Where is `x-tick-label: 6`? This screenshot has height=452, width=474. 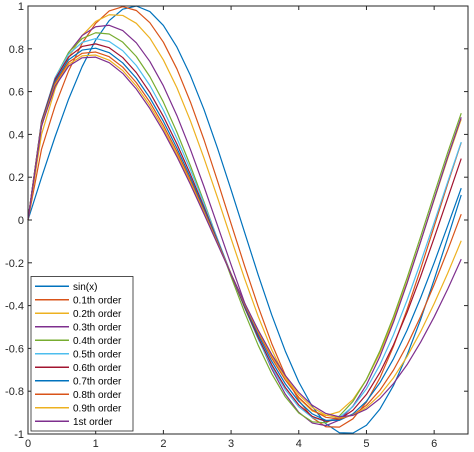
x-tick-label: 6 is located at coordinates (434, 444).